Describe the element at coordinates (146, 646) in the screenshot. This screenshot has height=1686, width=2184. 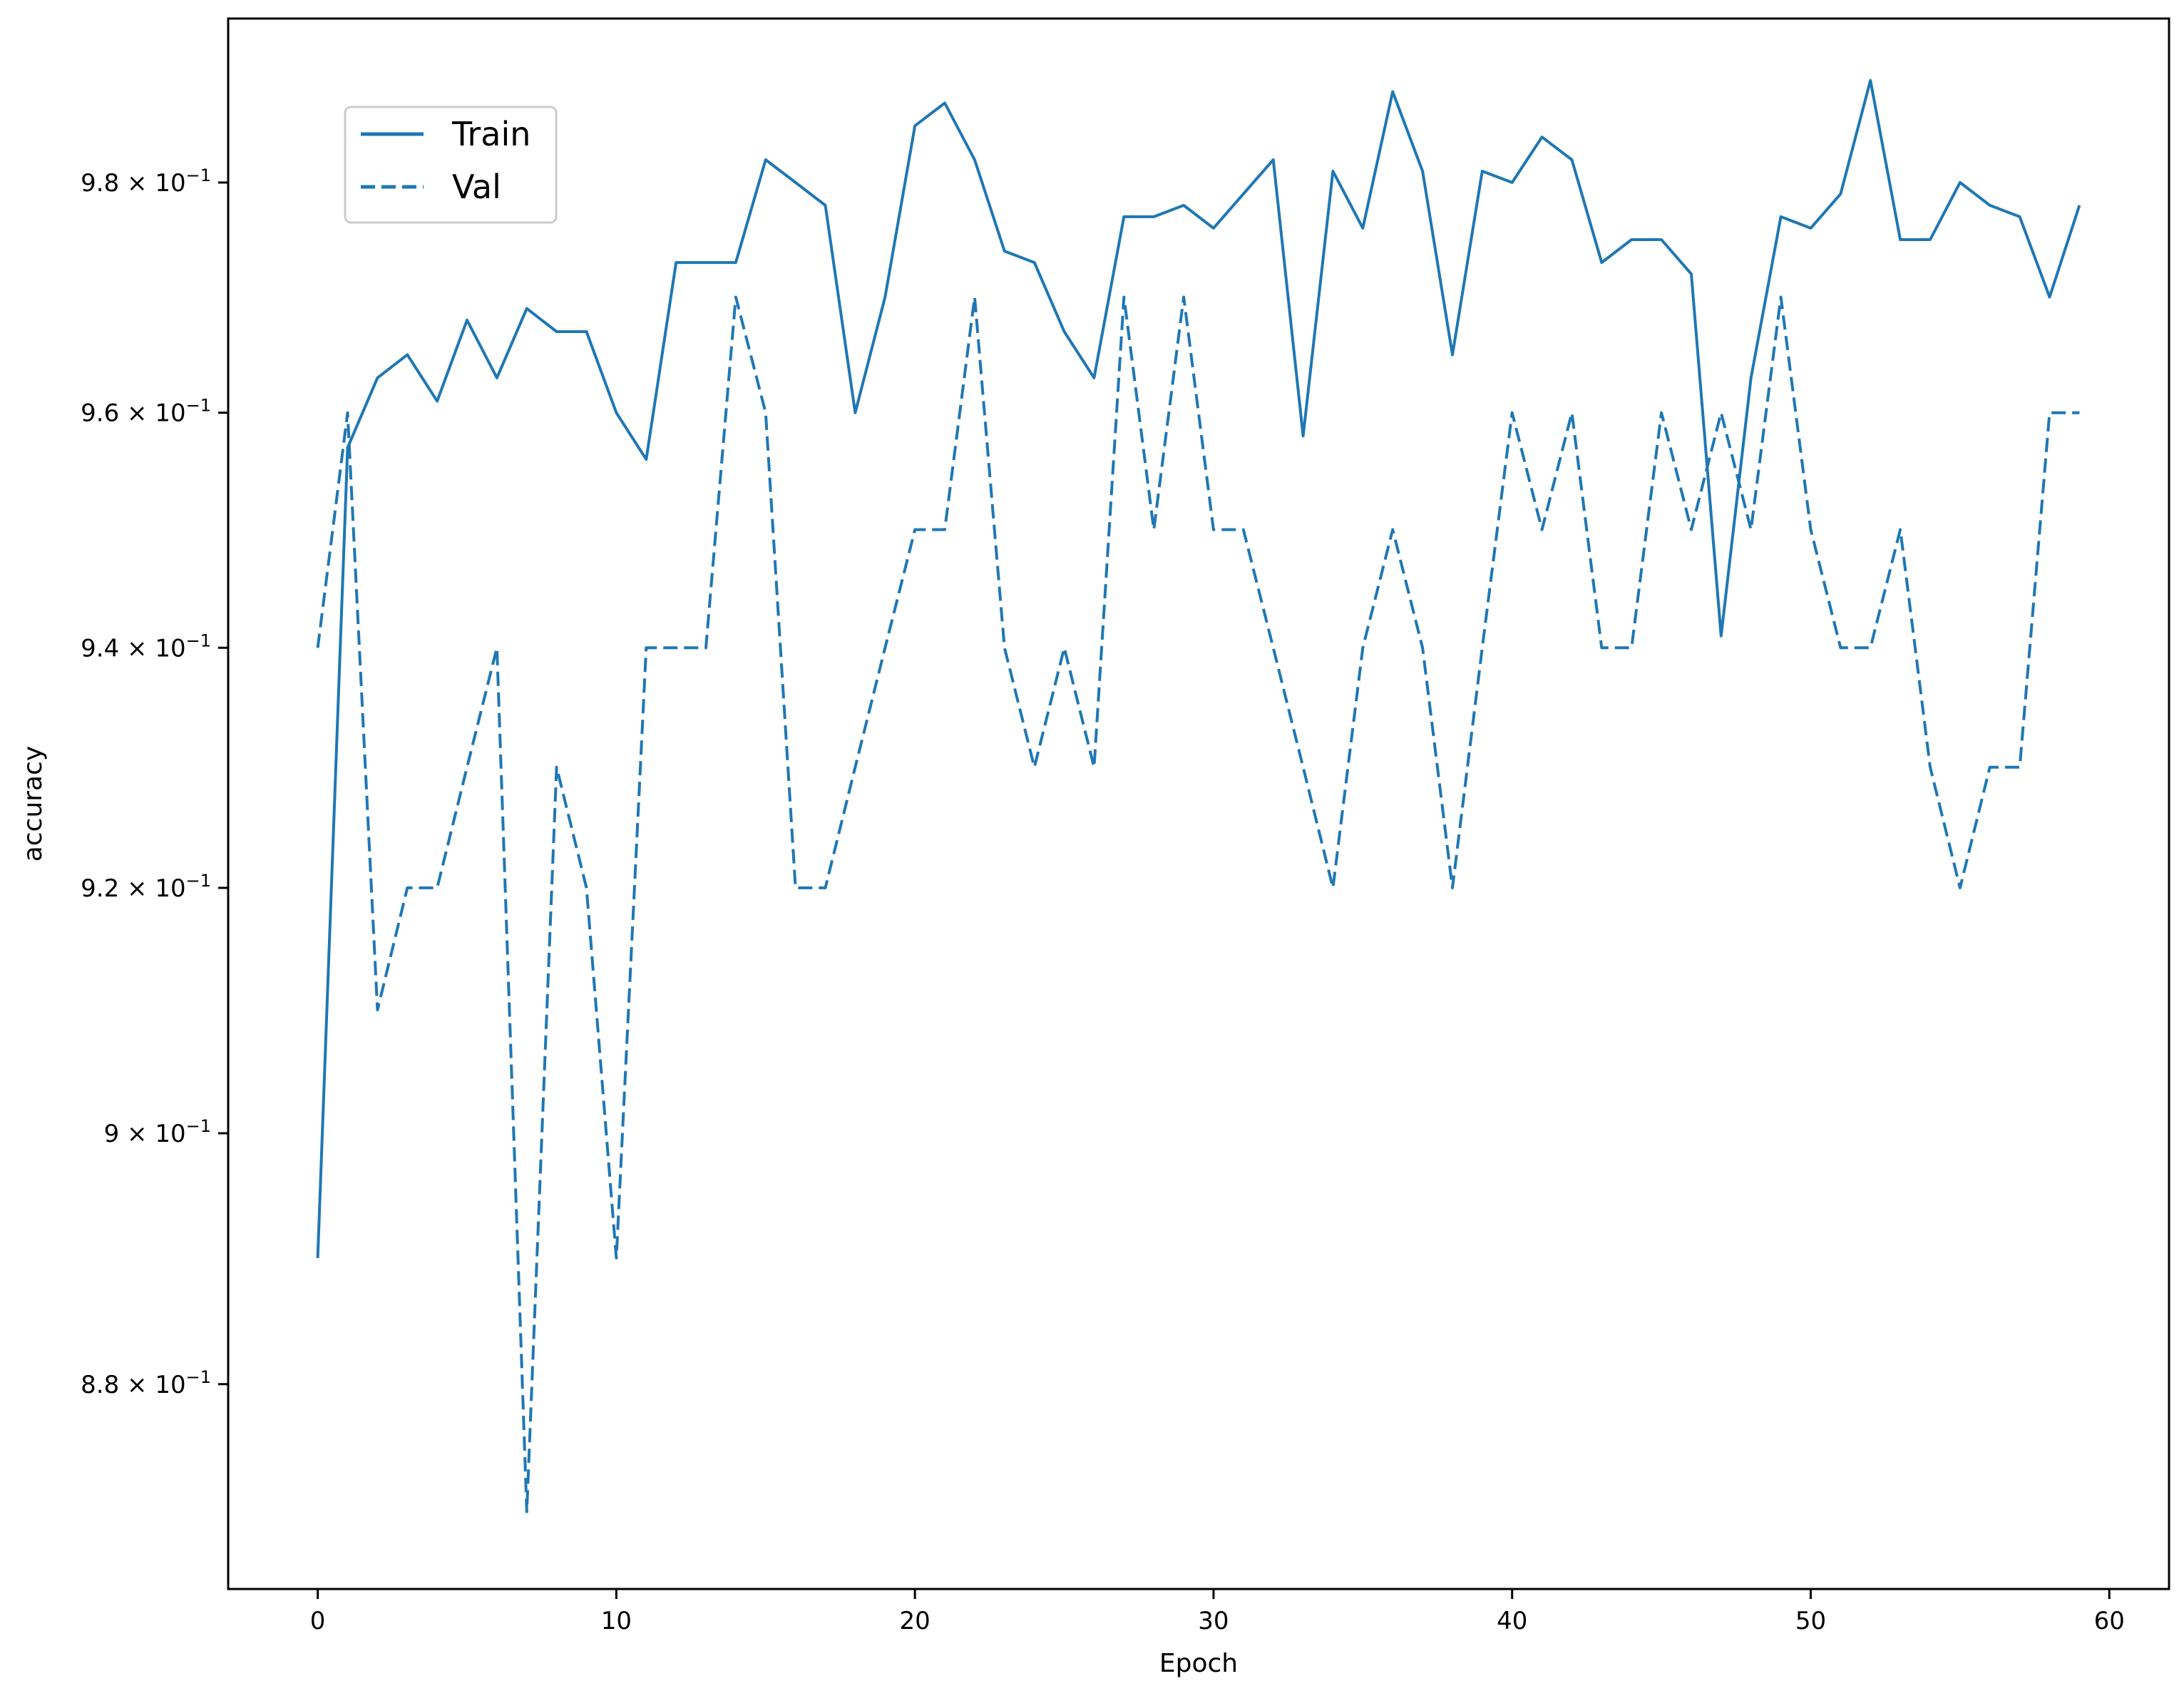
I see `y-tick-label: 9.4 × 10⁻¹` at that location.